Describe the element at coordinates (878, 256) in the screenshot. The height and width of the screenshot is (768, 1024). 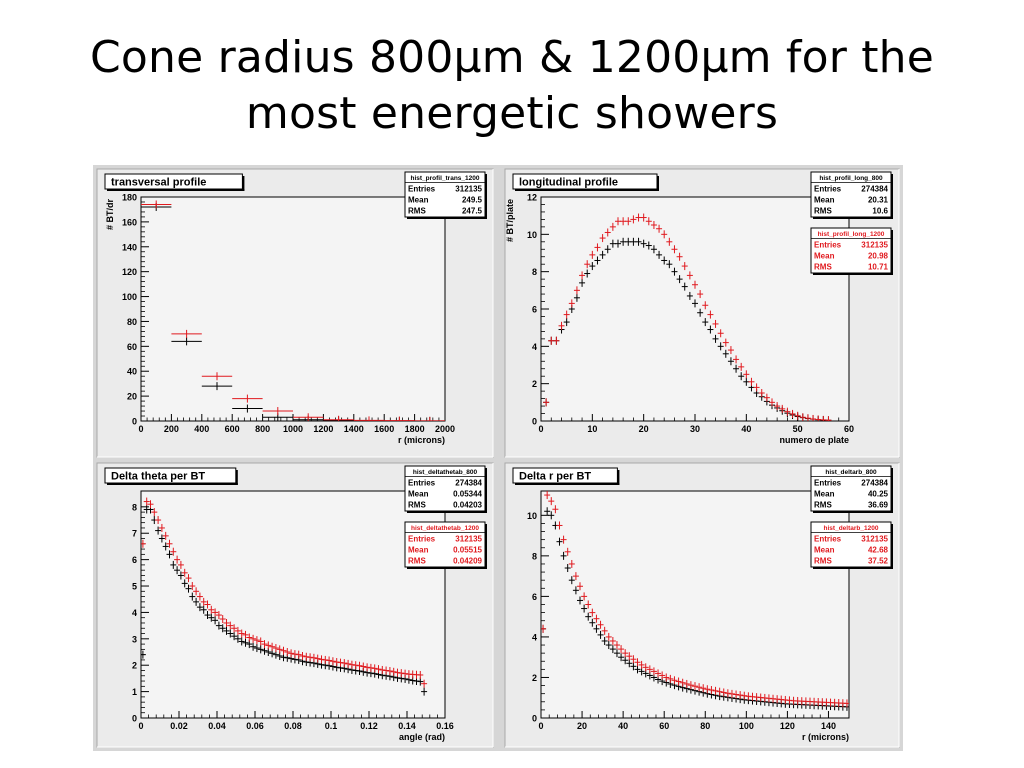
I see `stats-value: 20.98` at that location.